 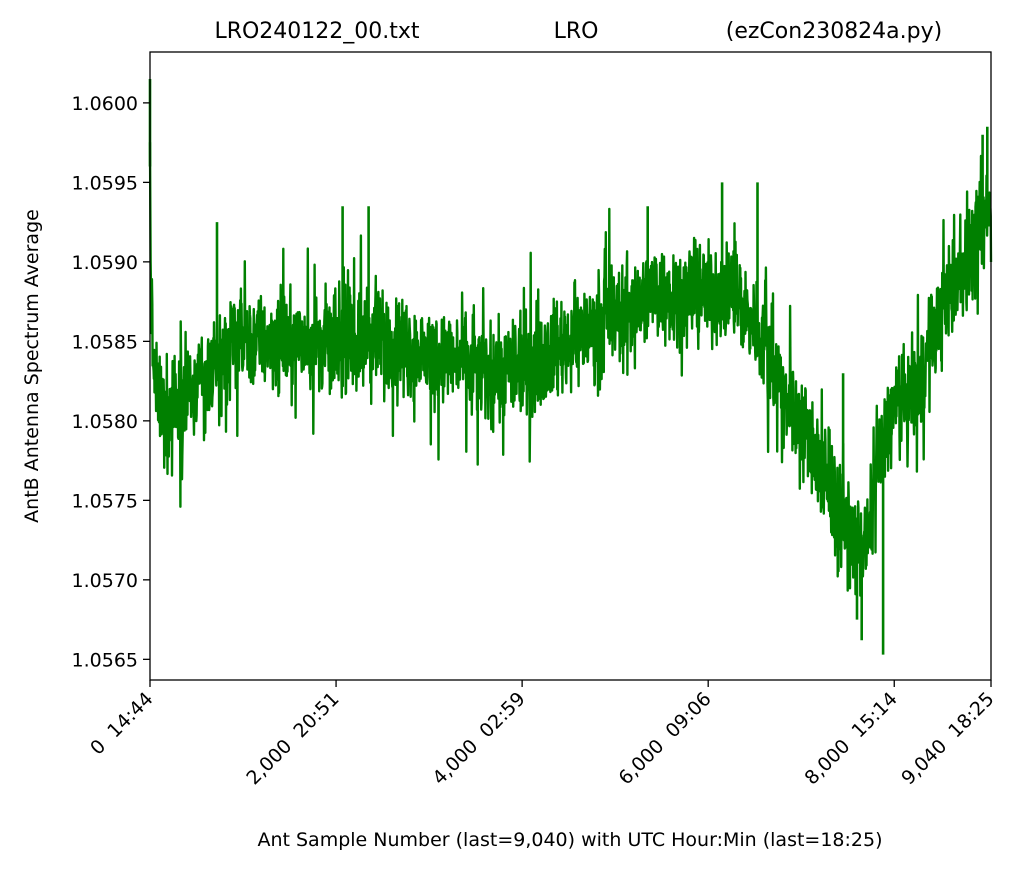 What do you see at coordinates (105, 342) in the screenshot?
I see `y-tick-label: 1.0585` at bounding box center [105, 342].